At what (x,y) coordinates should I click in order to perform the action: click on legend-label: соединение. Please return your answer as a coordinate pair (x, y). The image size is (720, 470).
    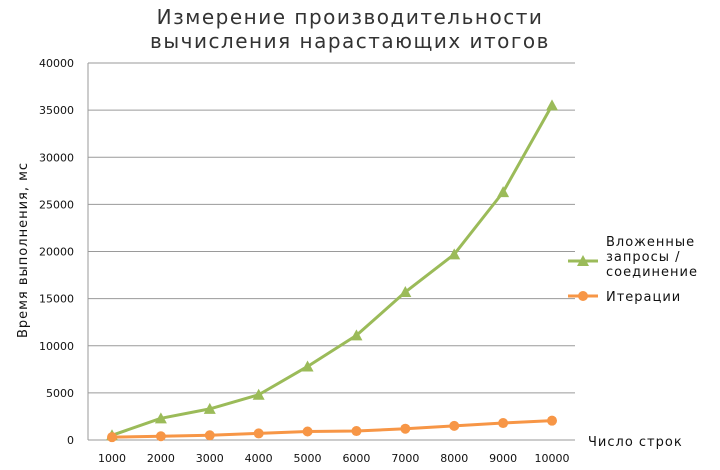
    Looking at the image, I should click on (652, 272).